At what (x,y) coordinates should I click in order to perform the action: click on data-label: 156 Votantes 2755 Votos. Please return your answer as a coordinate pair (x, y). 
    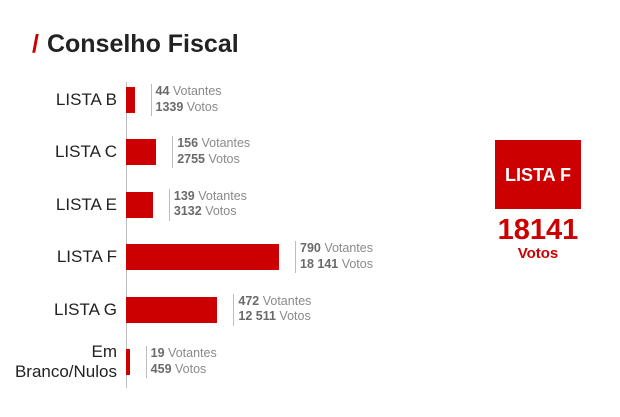
    Looking at the image, I should click on (214, 151).